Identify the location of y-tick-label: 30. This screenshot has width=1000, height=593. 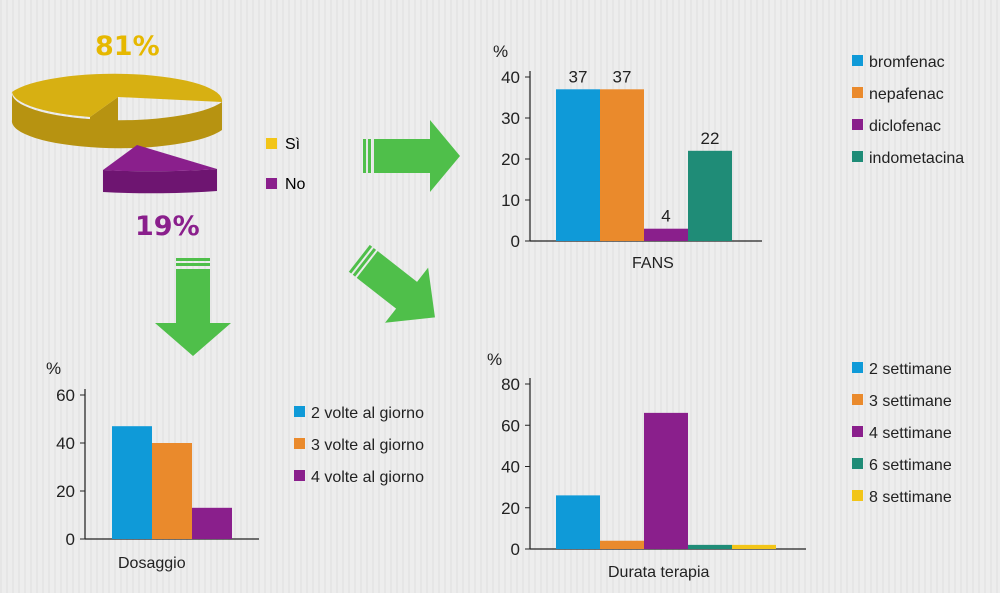
(510, 118).